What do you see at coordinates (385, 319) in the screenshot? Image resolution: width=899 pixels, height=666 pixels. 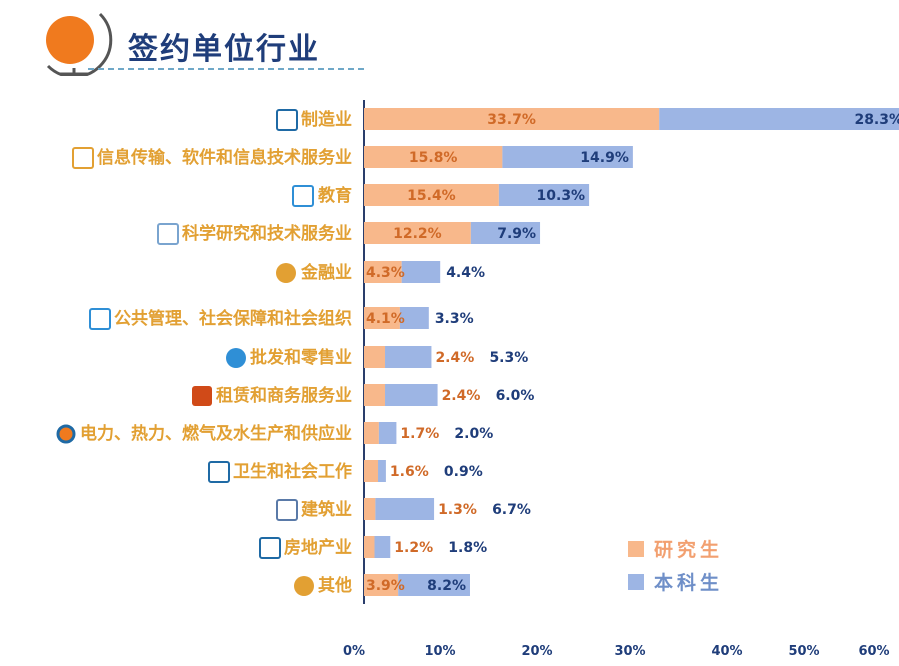 I see `value-label-graduate: 4.1%` at bounding box center [385, 319].